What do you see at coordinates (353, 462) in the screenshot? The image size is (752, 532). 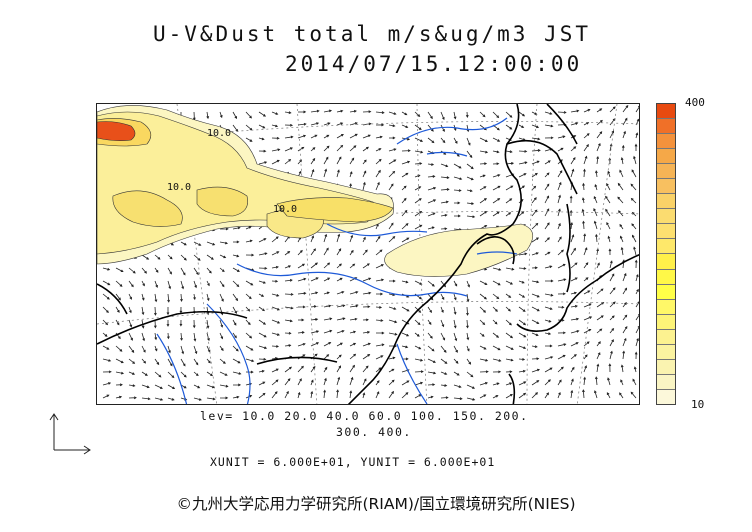 I see `units-line: XUNIT = 6.000E+01, YUNIT = 6.000E+01` at bounding box center [353, 462].